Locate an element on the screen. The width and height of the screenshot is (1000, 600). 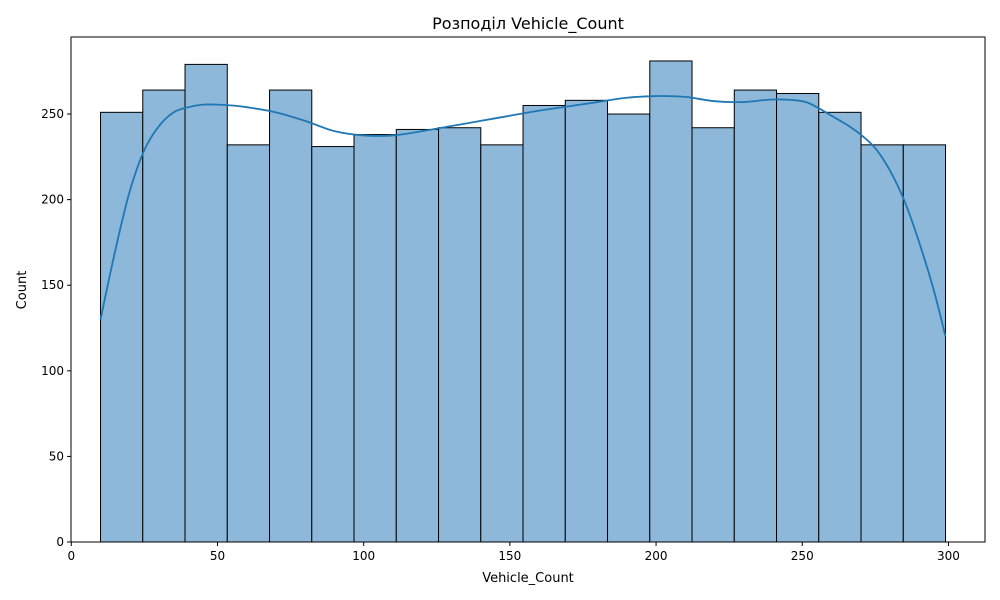
y-axis-ticks: 0 50 100 150 200 250 is located at coordinates (56, 328).